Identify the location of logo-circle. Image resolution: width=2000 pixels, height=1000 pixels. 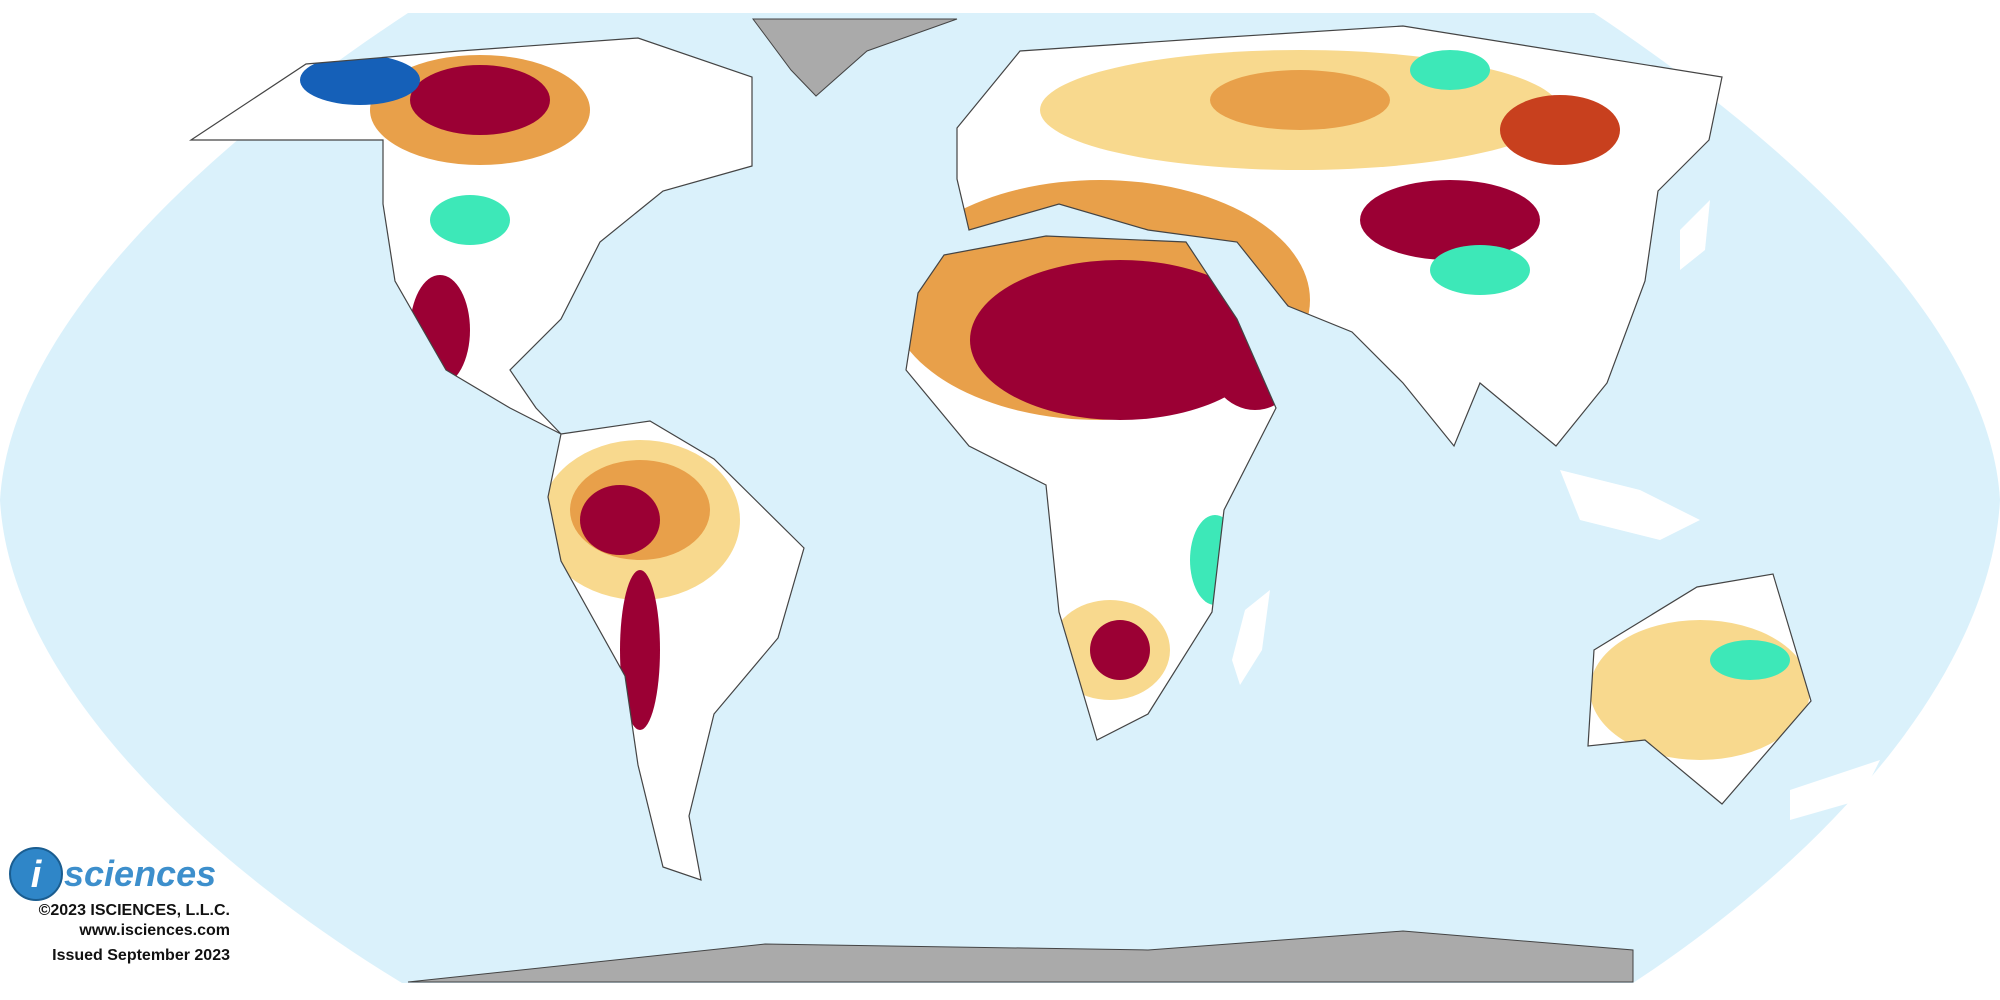
(36, 874).